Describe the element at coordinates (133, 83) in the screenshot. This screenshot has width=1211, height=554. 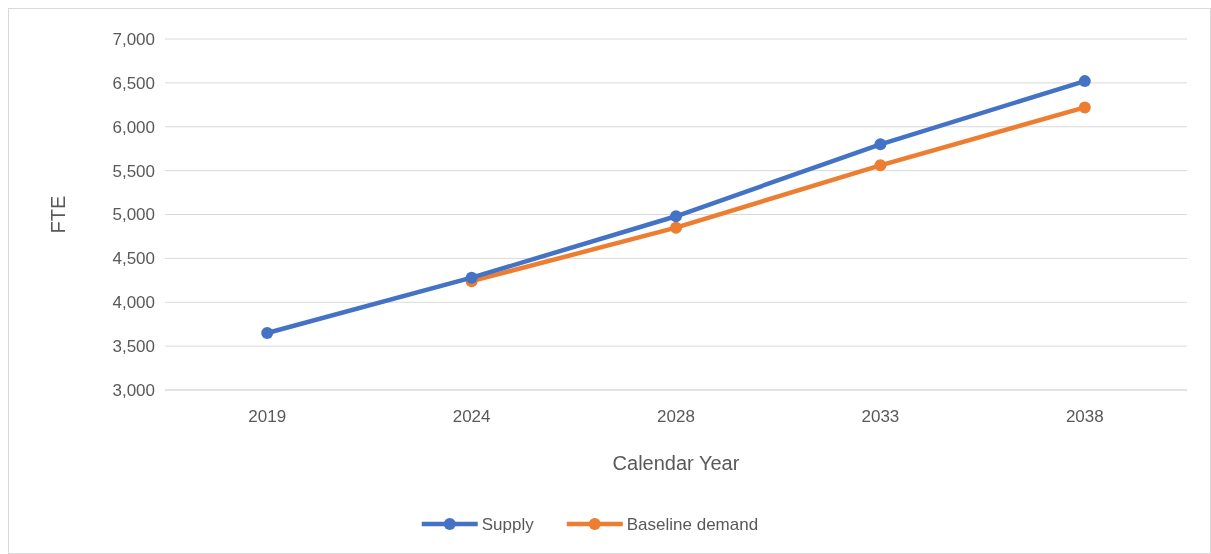
I see `y-tick-label: 6,500` at that location.